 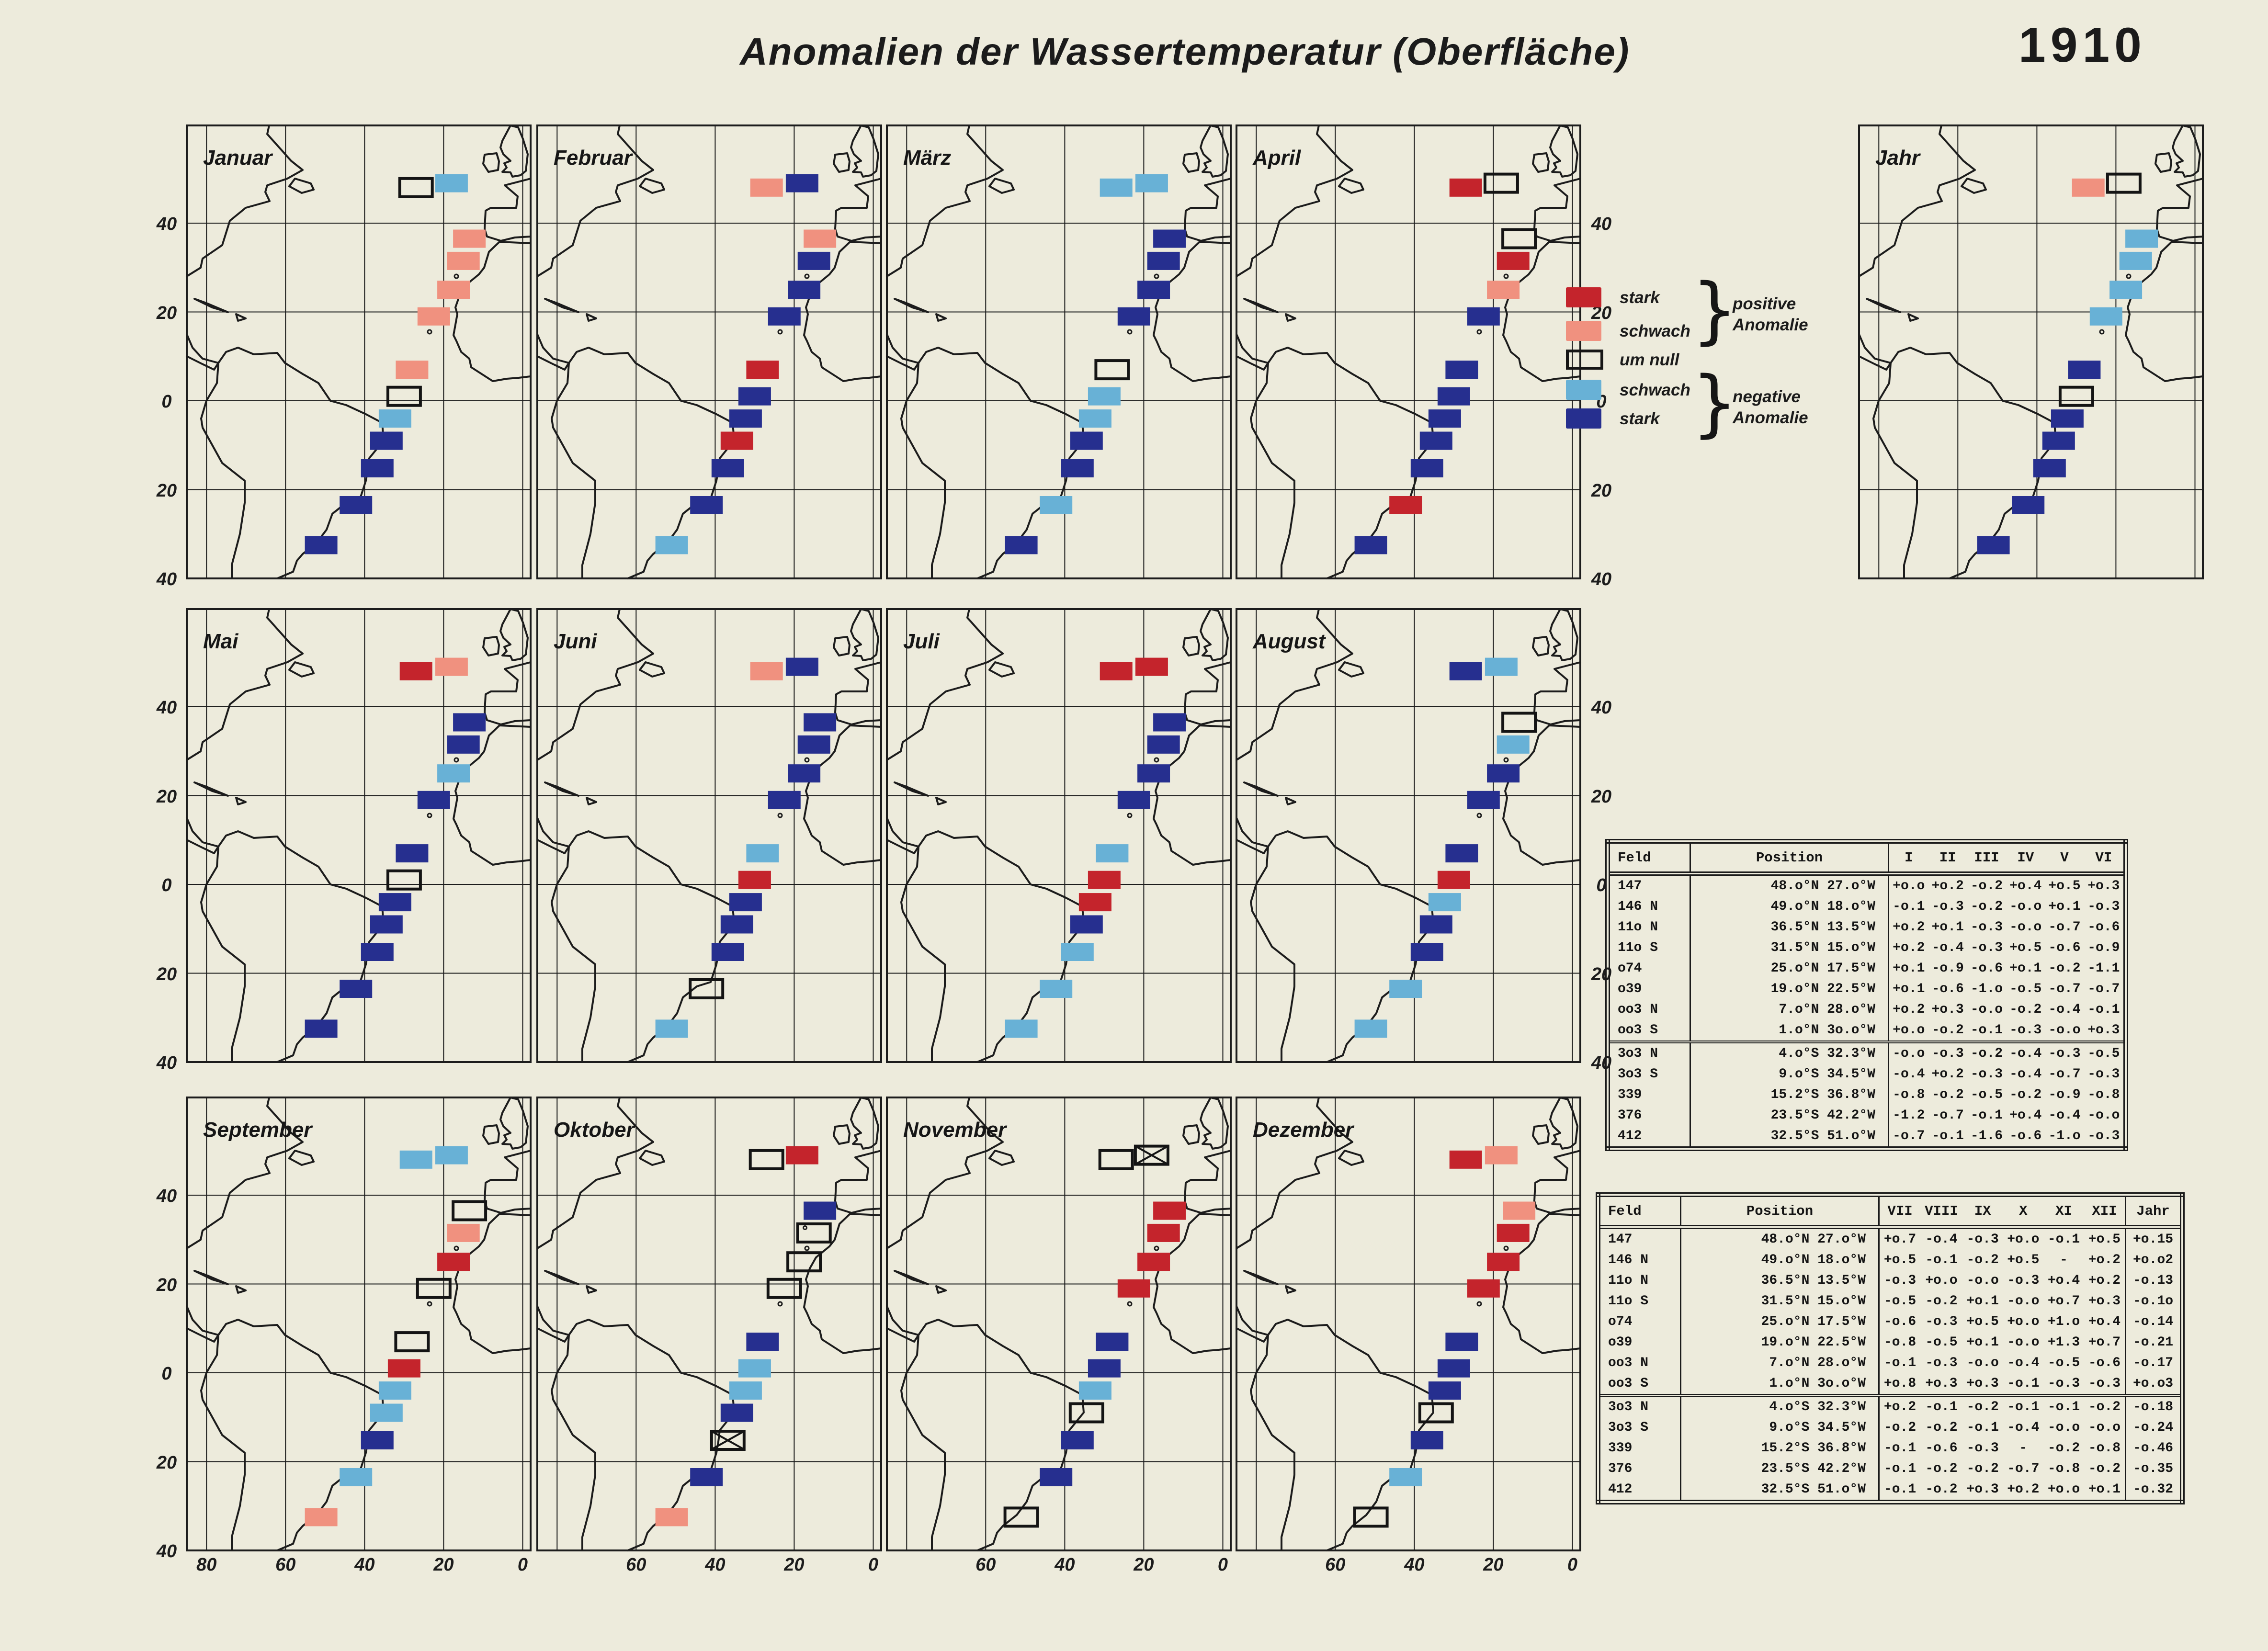 I want to click on schwach-negative-swatch, so click(x=1583, y=390).